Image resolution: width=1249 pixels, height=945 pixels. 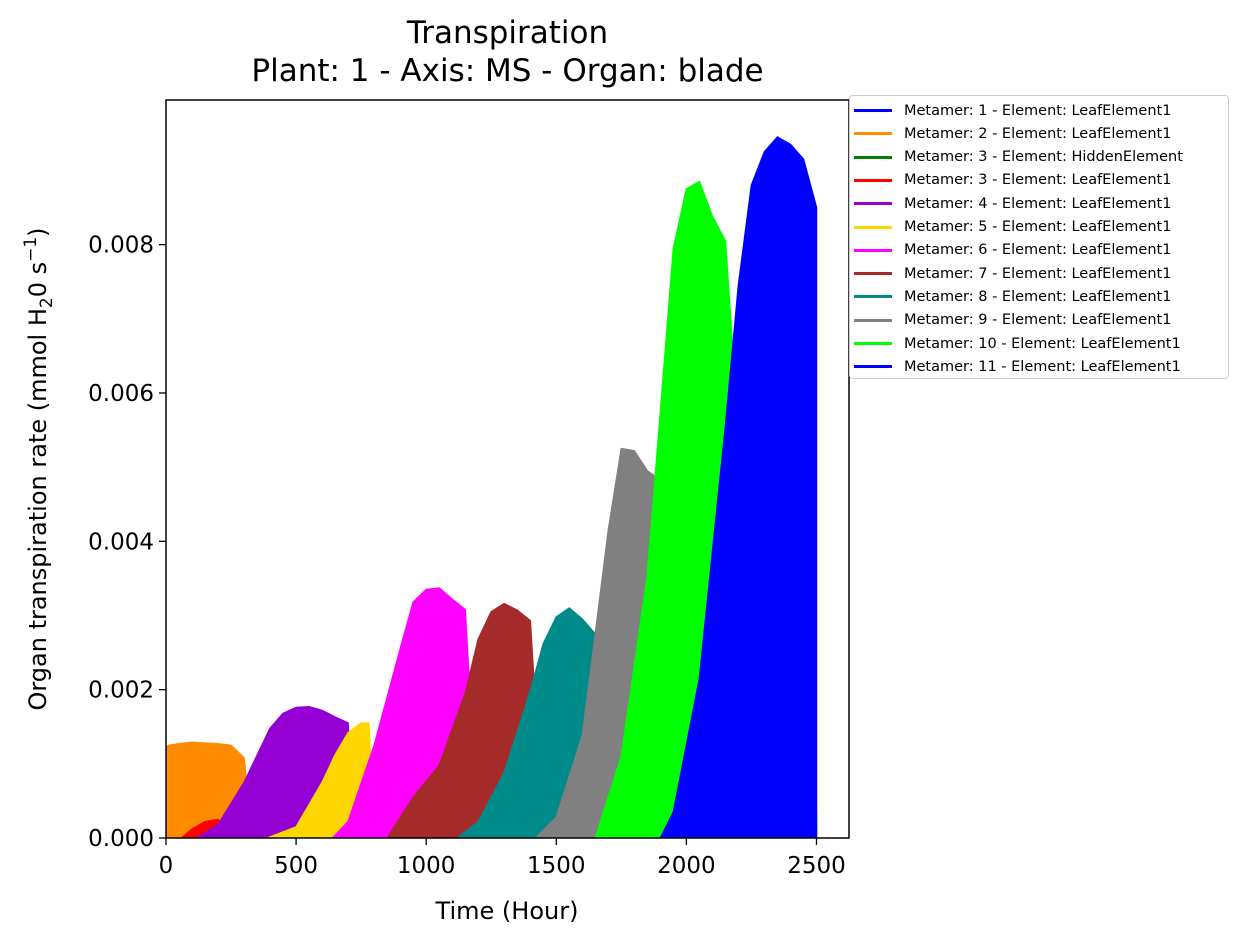 I want to click on legend-label: Metamer: 7 - Element: LeafElement1, so click(x=1038, y=273).